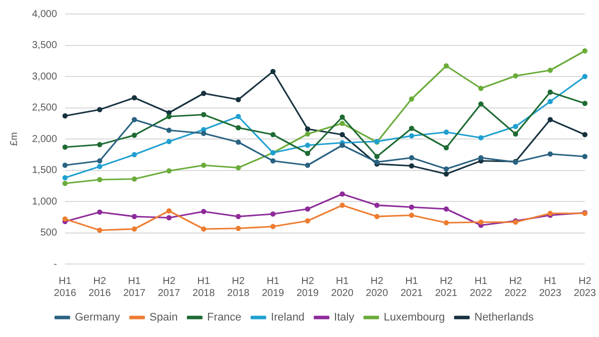 The image size is (599, 337). Describe the element at coordinates (65, 287) in the screenshot. I see `x-tick-label: H1 2016` at that location.